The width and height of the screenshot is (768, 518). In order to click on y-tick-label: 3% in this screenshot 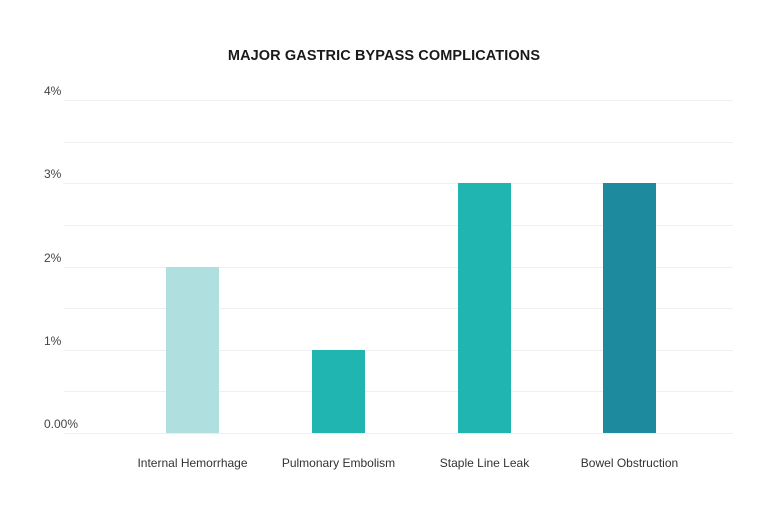, I will do `click(53, 174)`.